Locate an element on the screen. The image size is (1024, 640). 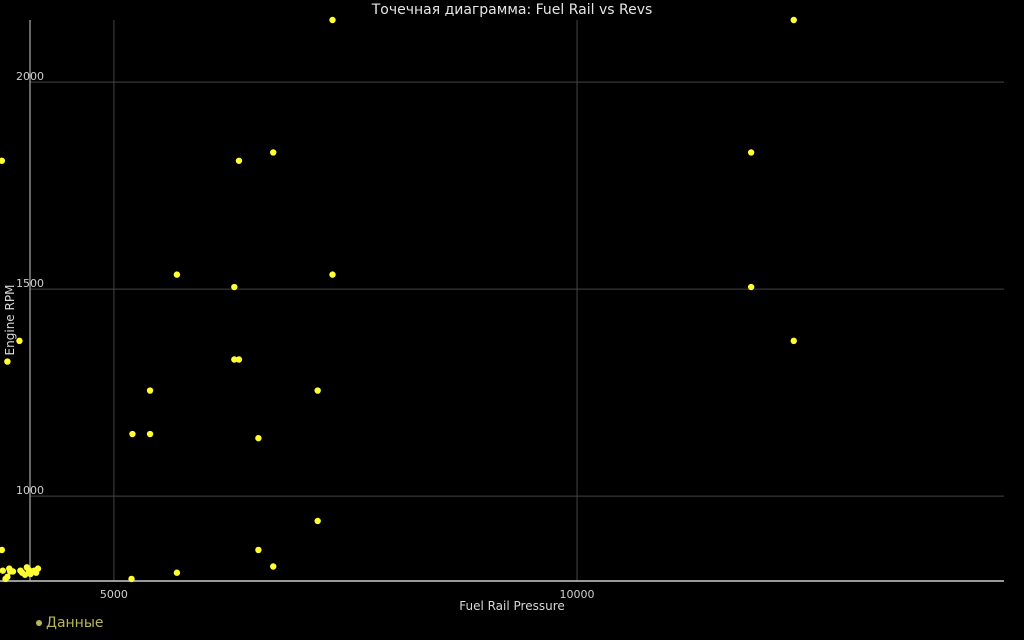
x-axis-label: Fuel Rail Pressure is located at coordinates (512, 606).